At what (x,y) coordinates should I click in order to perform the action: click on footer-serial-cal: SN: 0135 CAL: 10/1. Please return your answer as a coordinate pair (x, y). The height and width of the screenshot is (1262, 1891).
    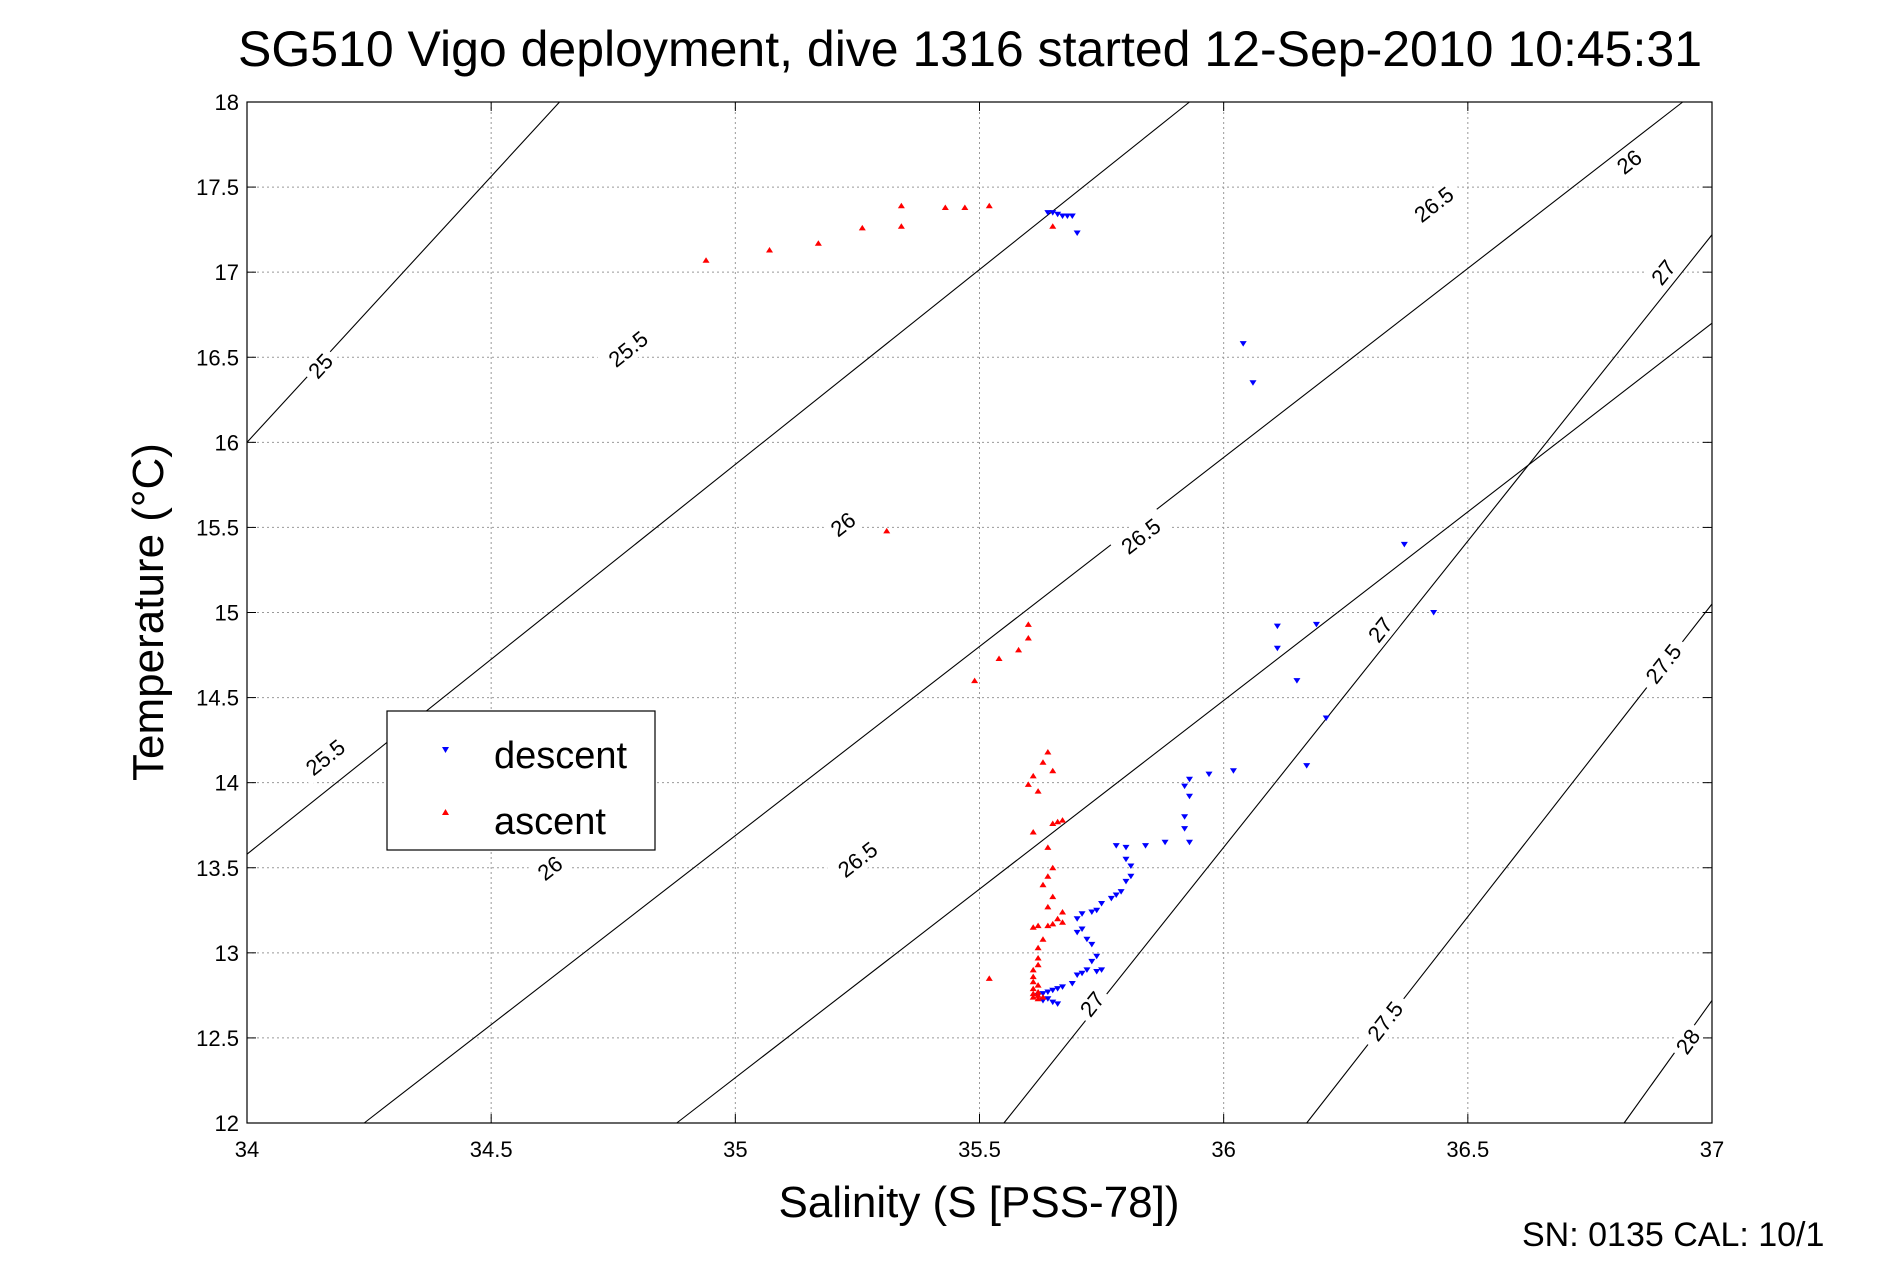
    Looking at the image, I should click on (1673, 1235).